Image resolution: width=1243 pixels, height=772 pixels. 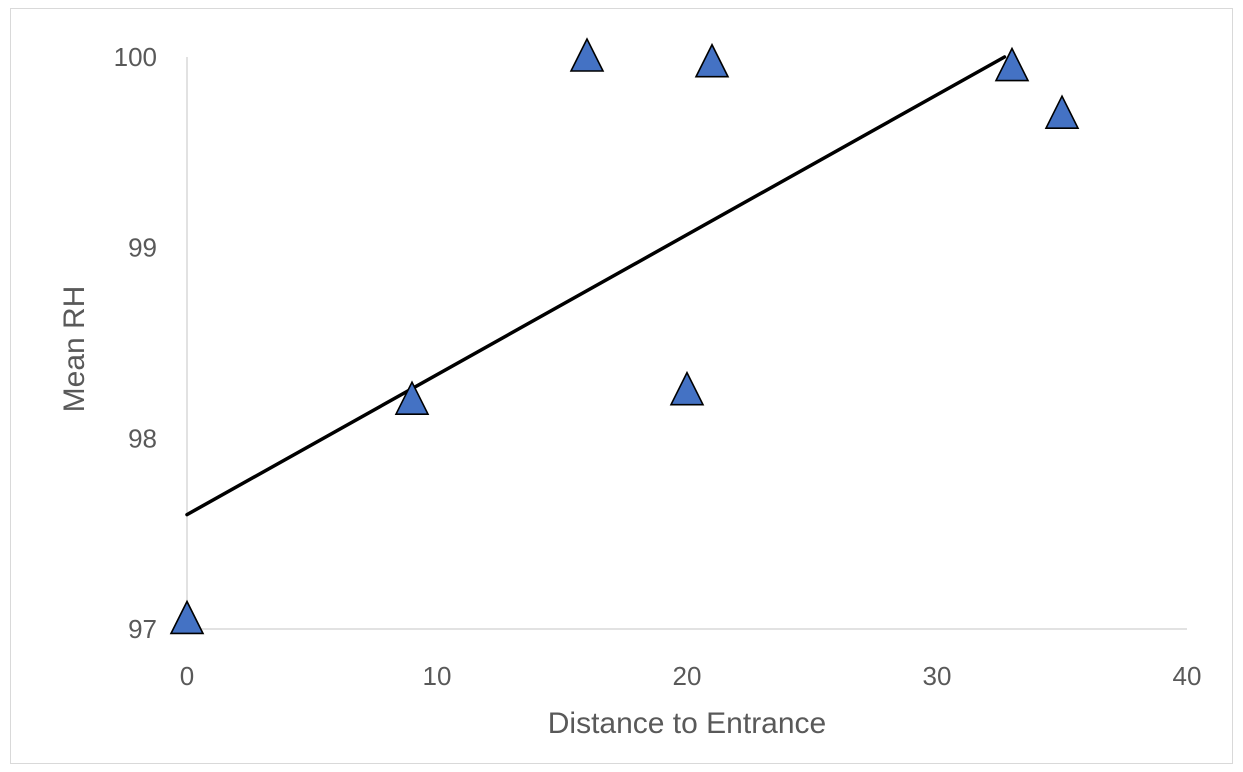 What do you see at coordinates (135, 57) in the screenshot?
I see `y-tick-label: 100` at bounding box center [135, 57].